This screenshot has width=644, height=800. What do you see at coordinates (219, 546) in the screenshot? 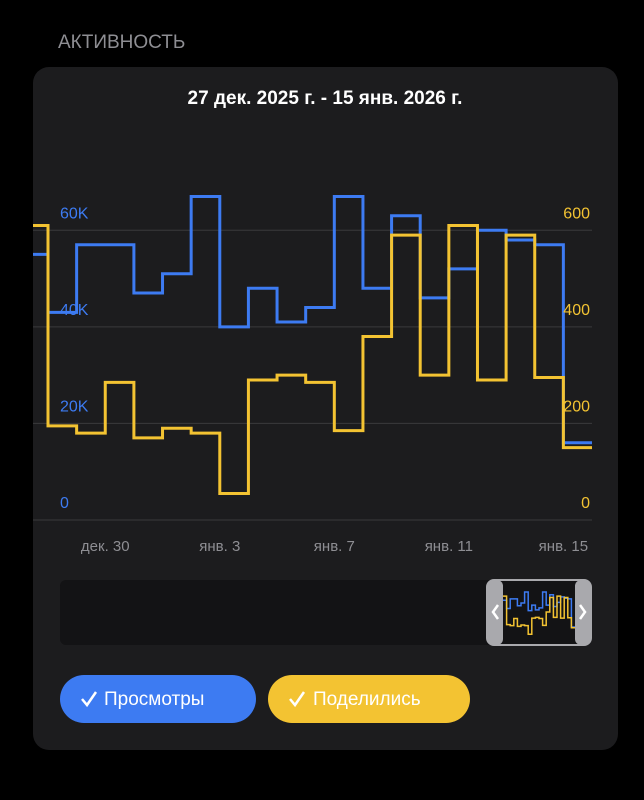
I see `x-tick-label: янв. 3` at bounding box center [219, 546].